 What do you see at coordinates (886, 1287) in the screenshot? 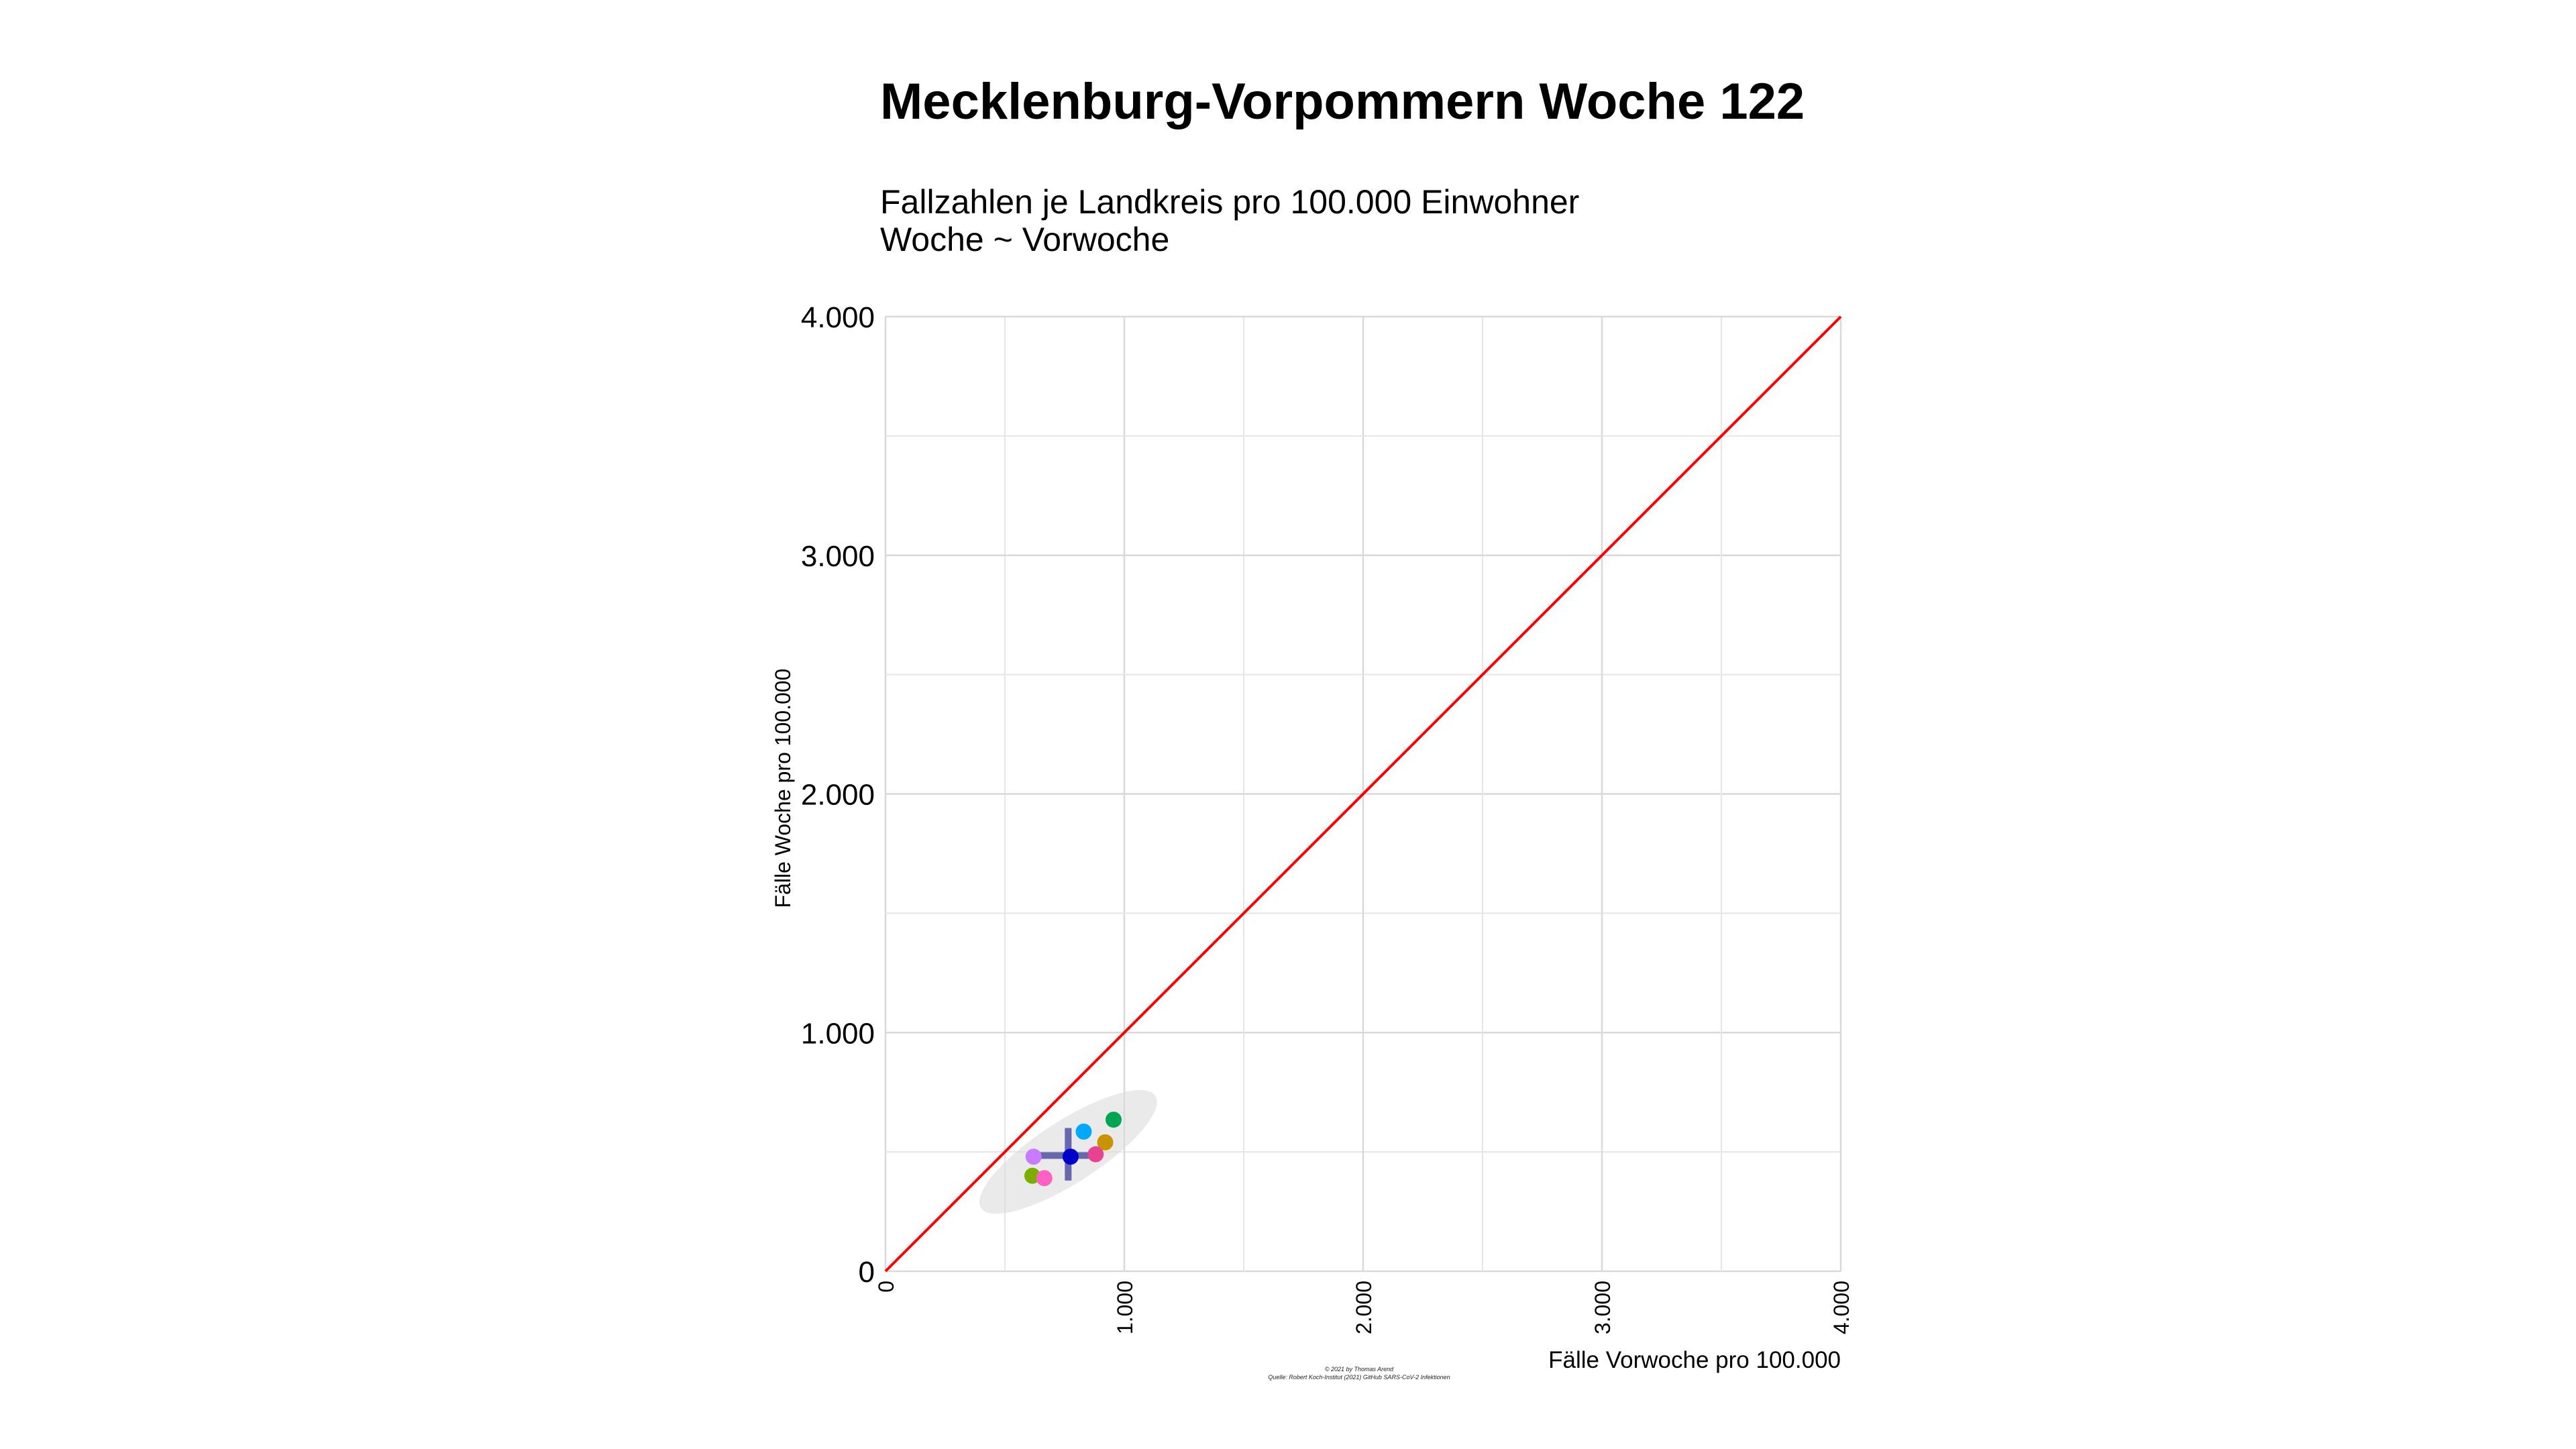
I see `x-tick-label: 0` at bounding box center [886, 1287].